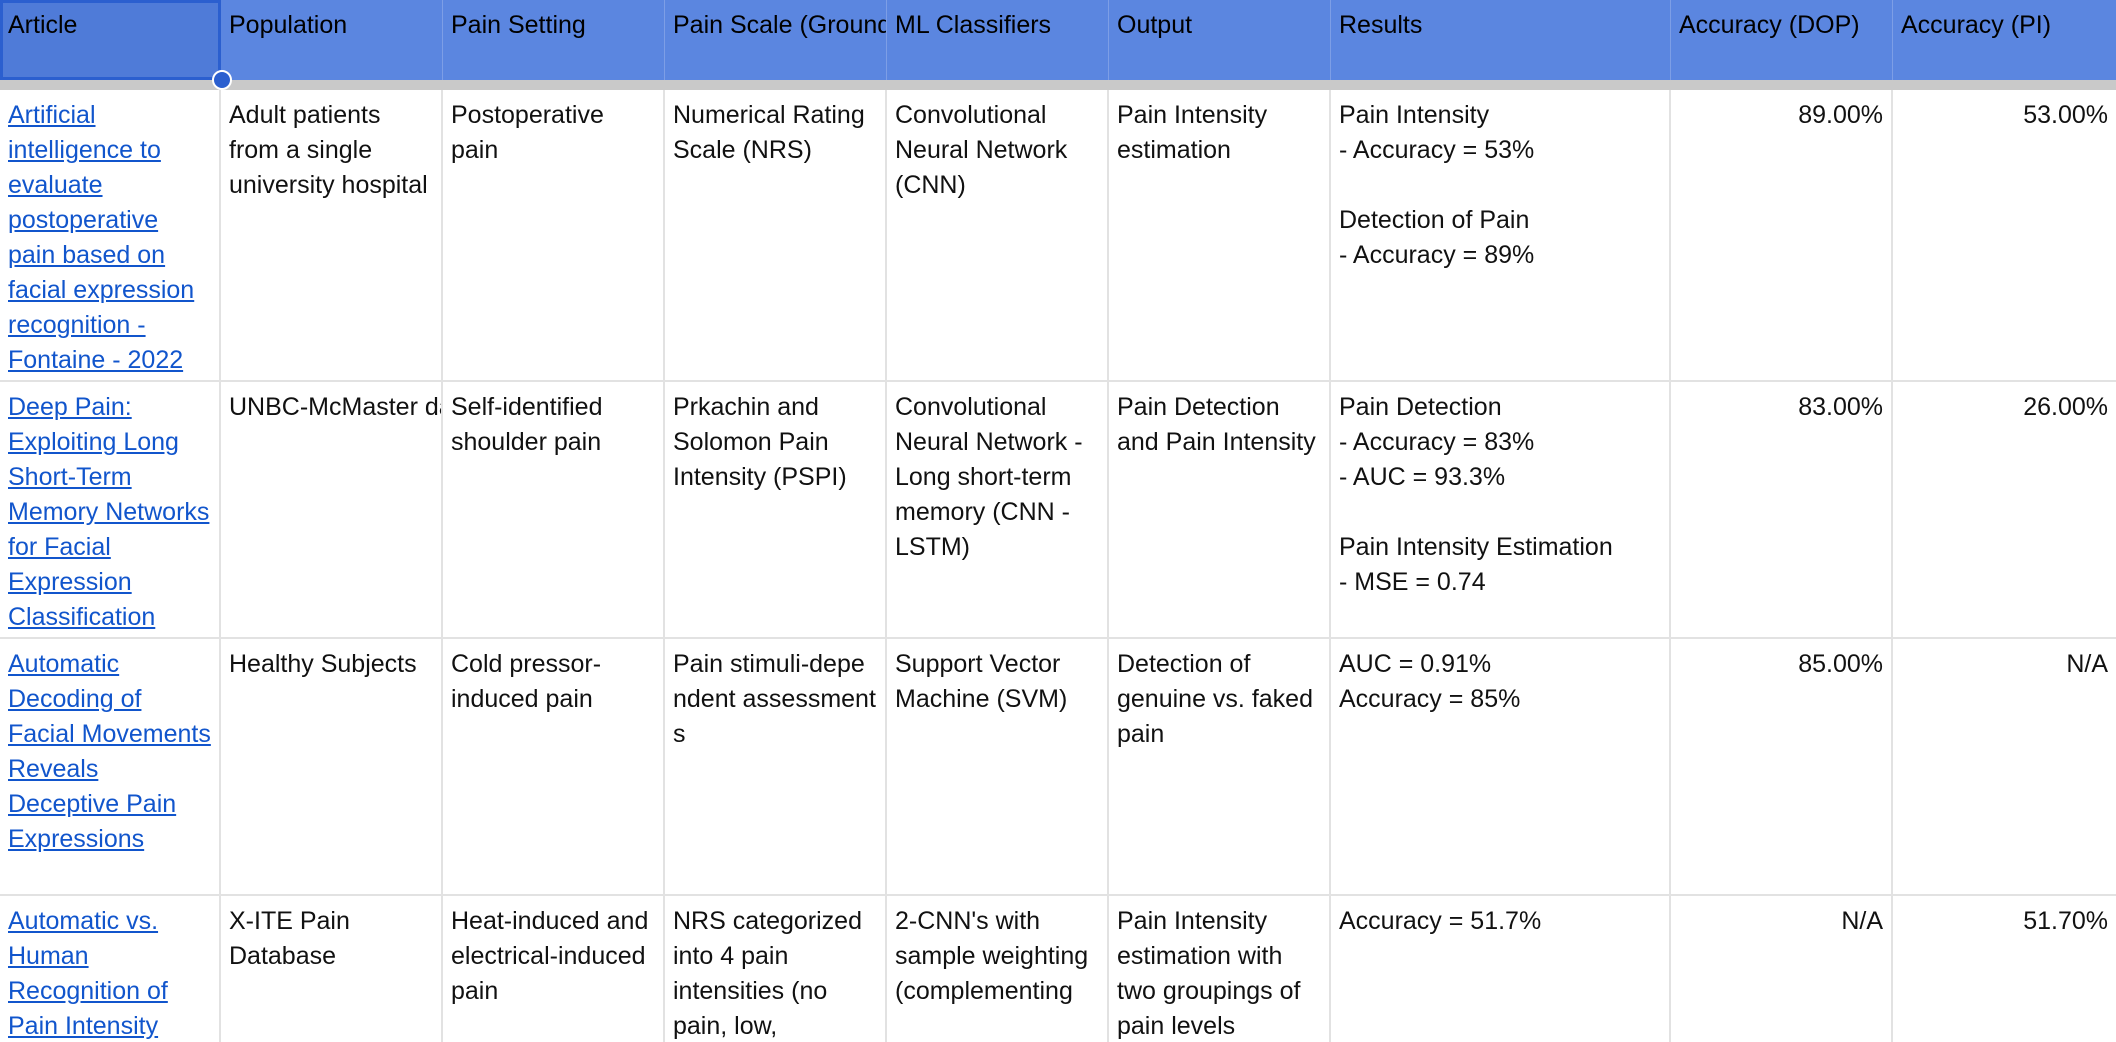  I want to click on cell-population: Healthy Subjects, so click(332, 766).